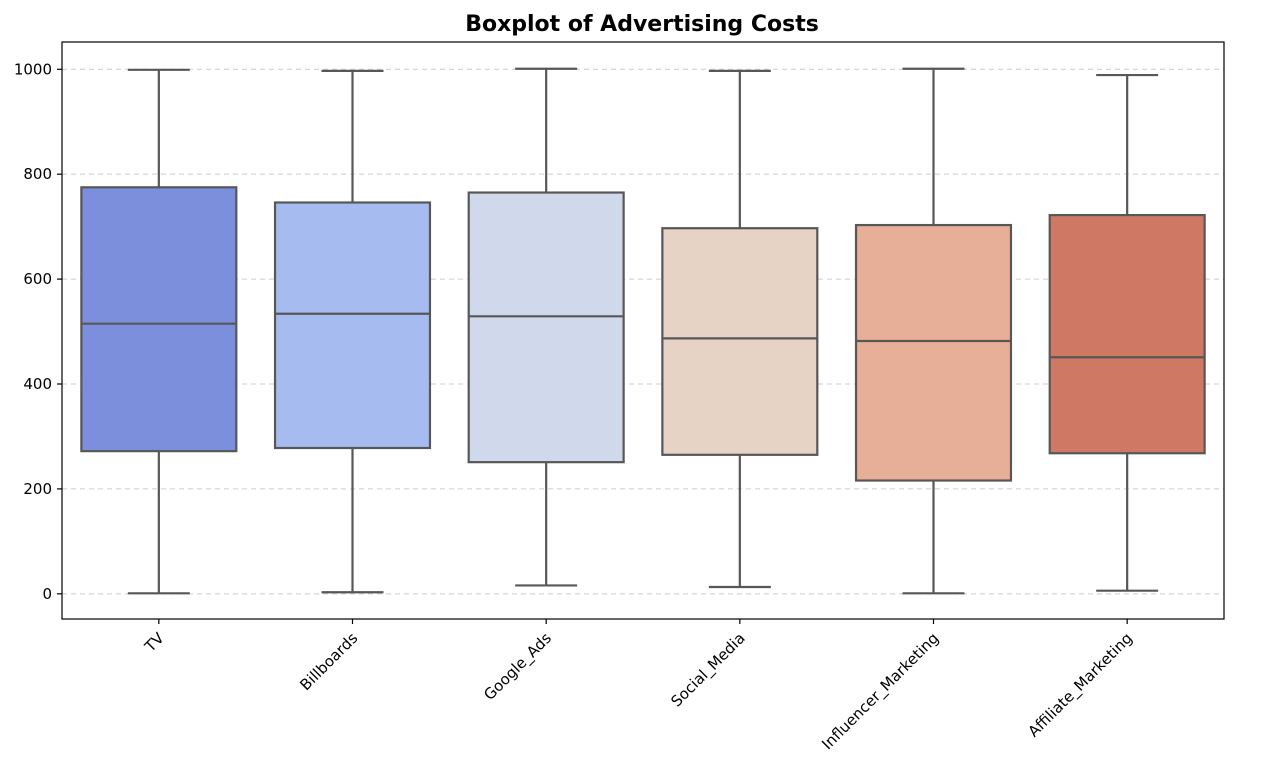 The height and width of the screenshot is (776, 1278). Describe the element at coordinates (37, 279) in the screenshot. I see `y-tick-label: 600` at that location.